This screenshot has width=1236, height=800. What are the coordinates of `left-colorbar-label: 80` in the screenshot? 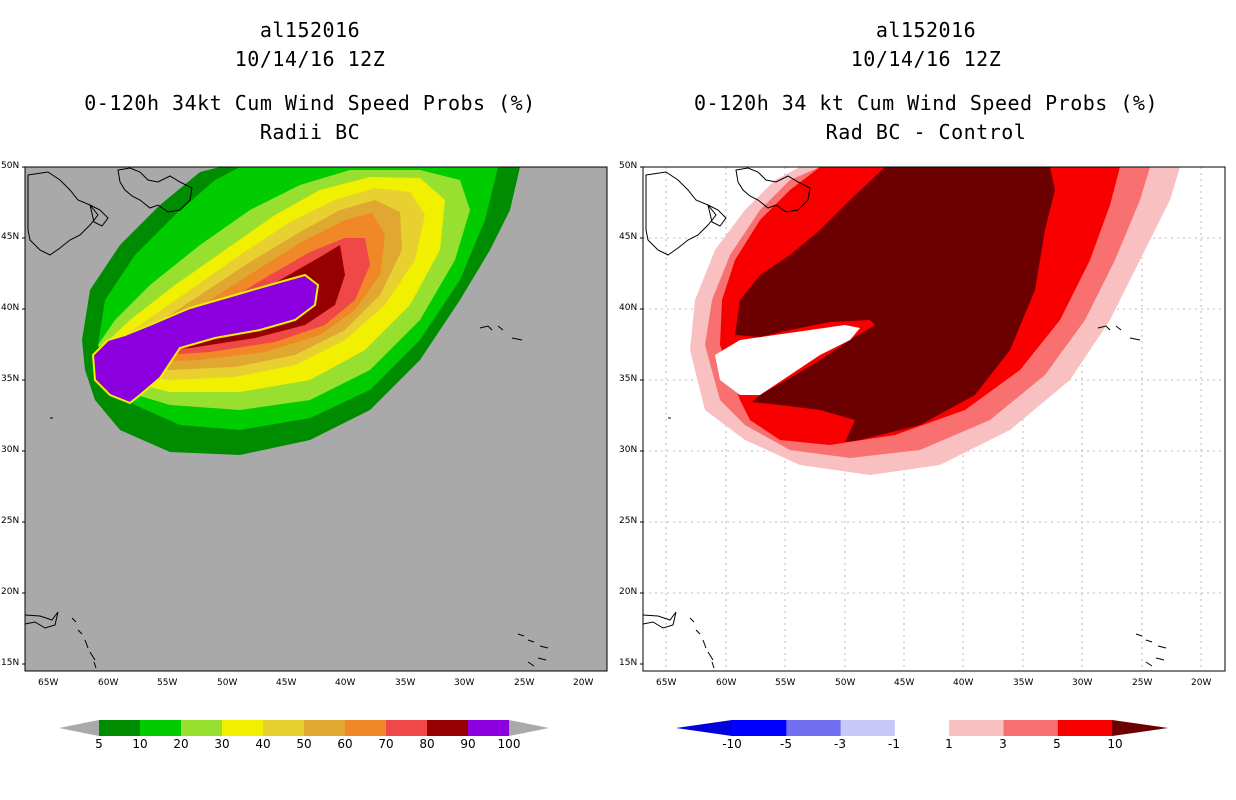 It's located at (427, 744).